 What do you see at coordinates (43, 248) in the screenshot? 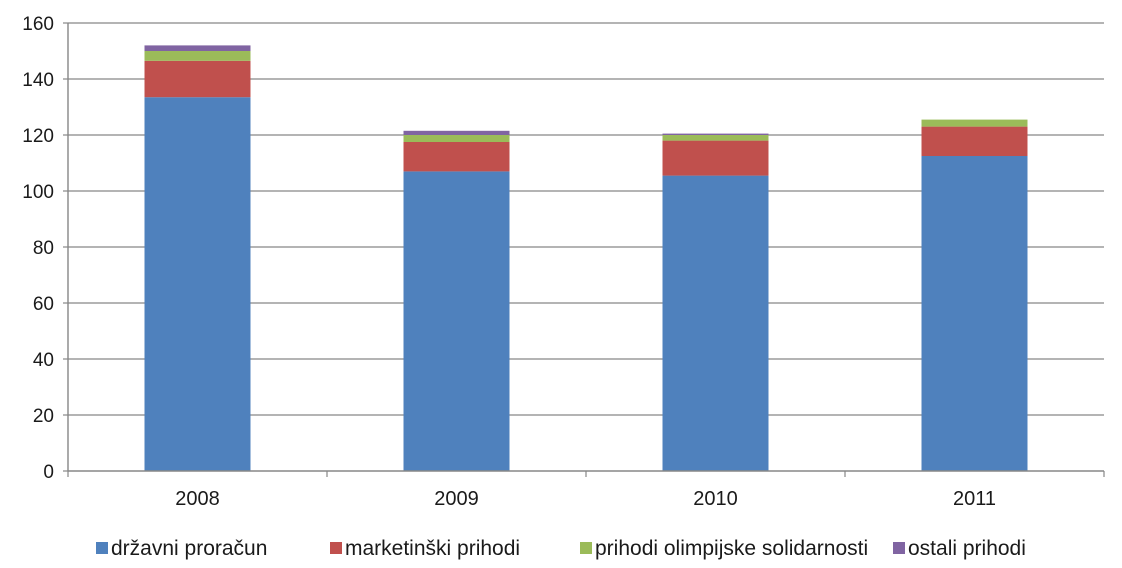
I see `y-tick-label: 80` at bounding box center [43, 248].